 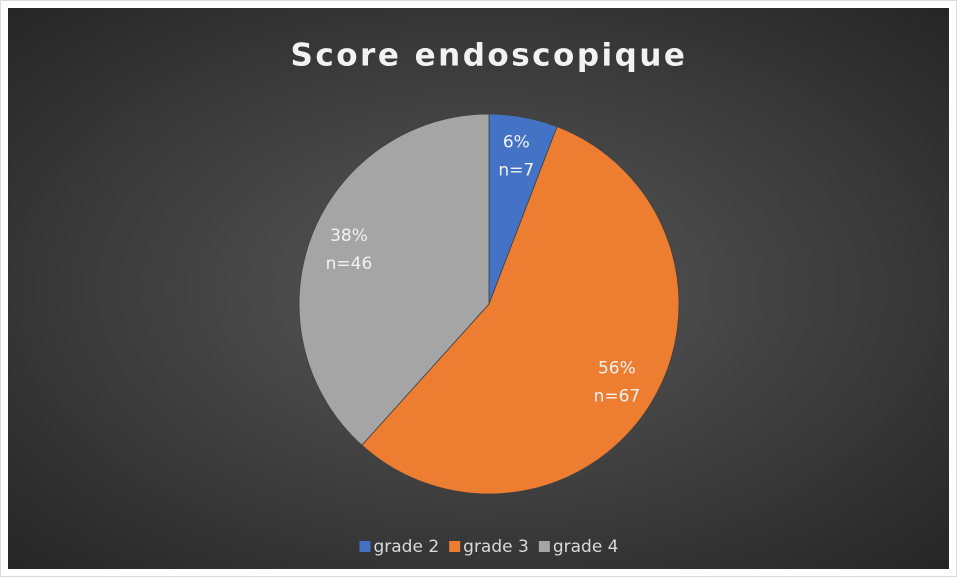 I want to click on data-label: n=7, so click(x=516, y=171).